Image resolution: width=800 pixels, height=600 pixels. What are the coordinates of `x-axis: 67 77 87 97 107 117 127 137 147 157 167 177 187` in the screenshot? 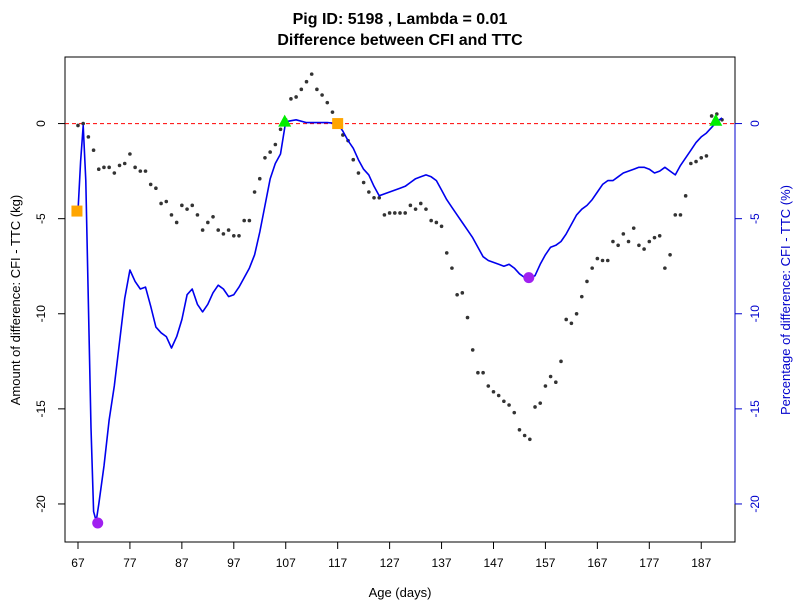 It's located at (391, 555).